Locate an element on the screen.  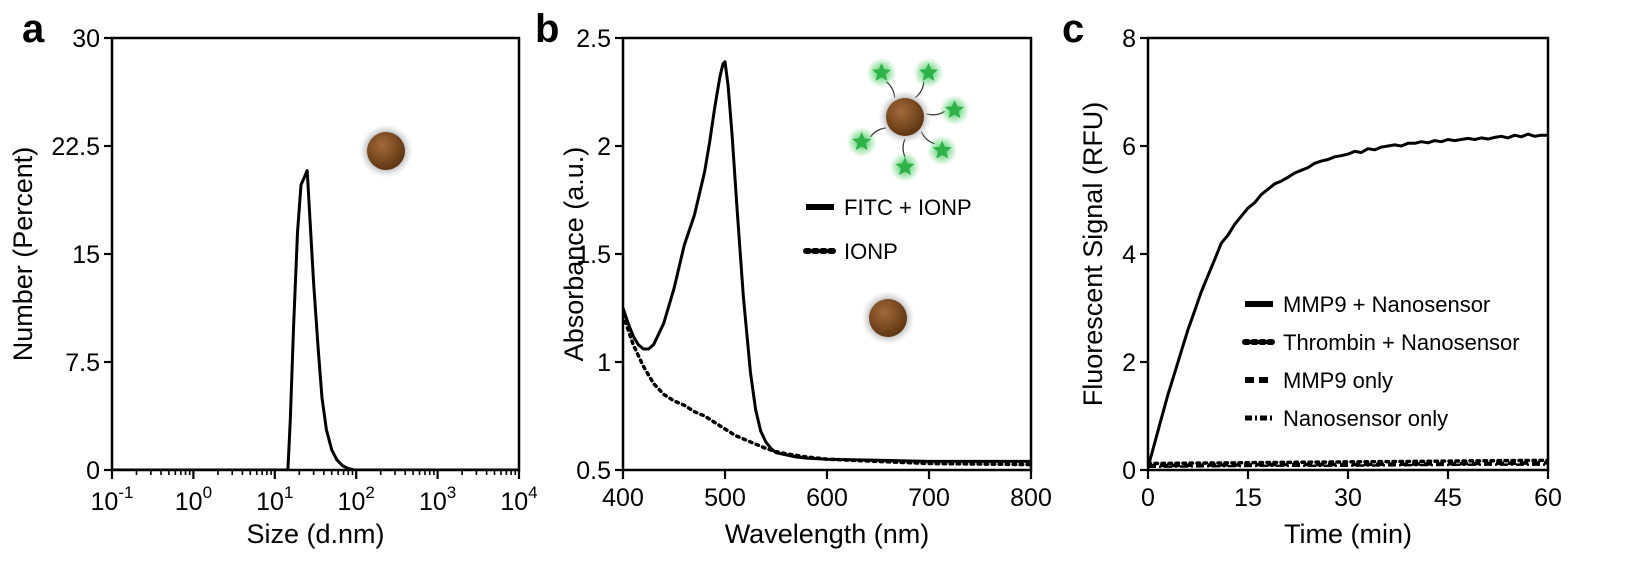
legend-label: Nanosensor only is located at coordinates (1365, 418).